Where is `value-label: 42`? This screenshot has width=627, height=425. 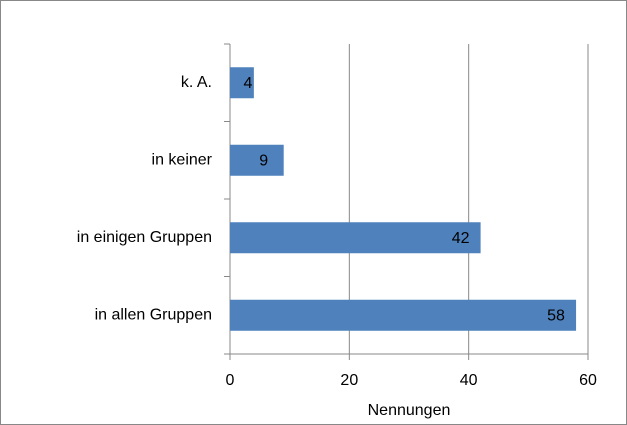 value-label: 42 is located at coordinates (461, 238).